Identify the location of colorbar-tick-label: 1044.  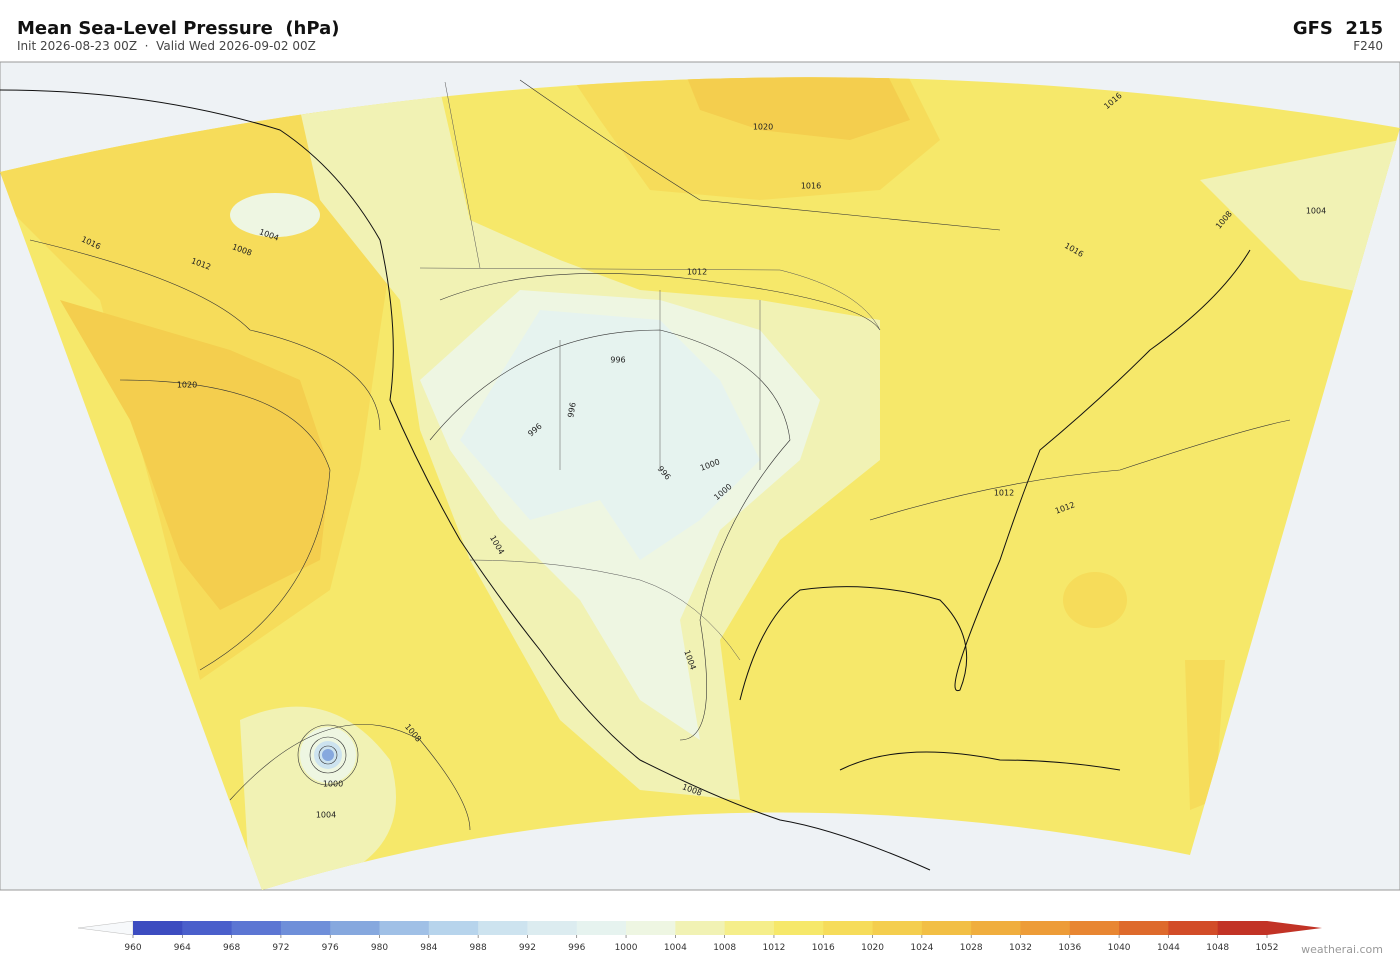
(1168, 948).